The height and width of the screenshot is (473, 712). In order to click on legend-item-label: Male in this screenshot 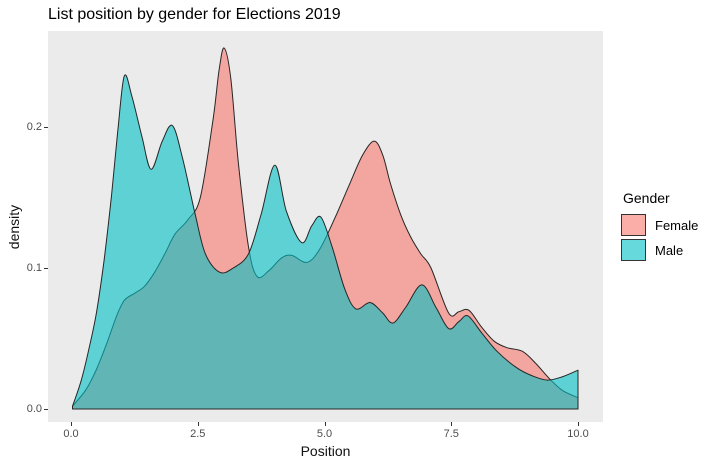, I will do `click(669, 250)`.